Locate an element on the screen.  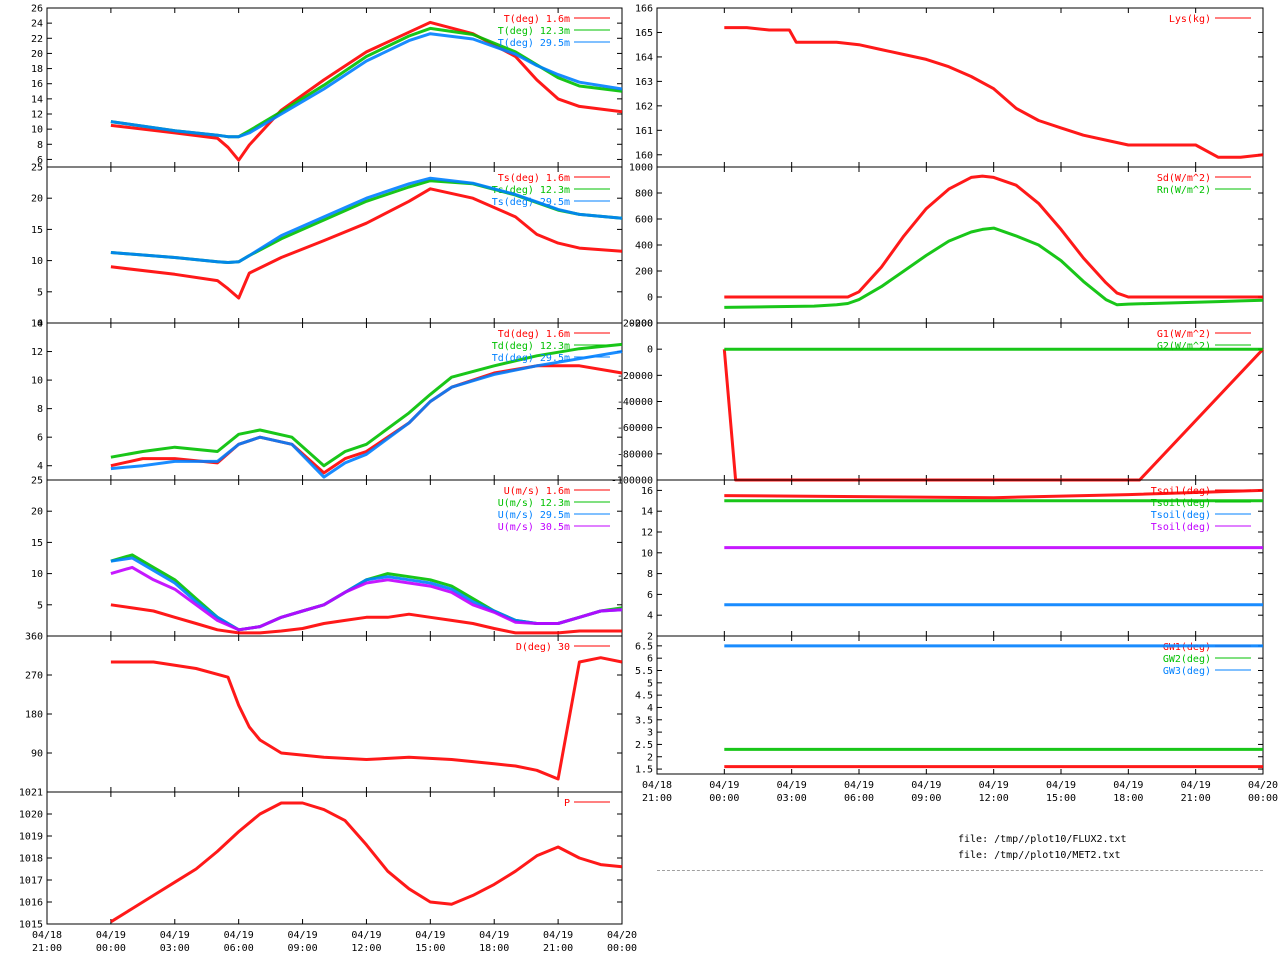
y-tick-label: 18 is located at coordinates (37, 69).